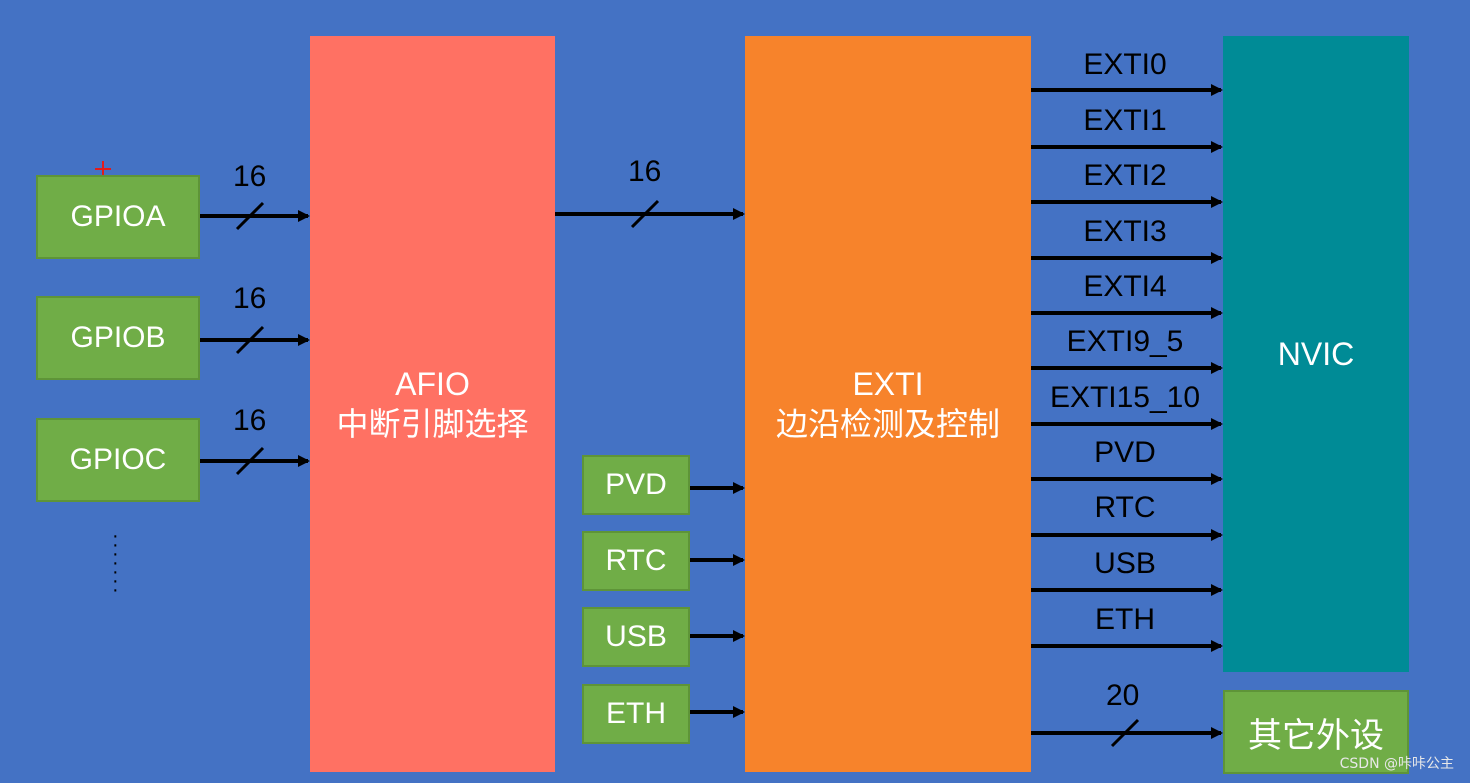  What do you see at coordinates (250, 298) in the screenshot?
I see `bus-width-label-b: 16` at bounding box center [250, 298].